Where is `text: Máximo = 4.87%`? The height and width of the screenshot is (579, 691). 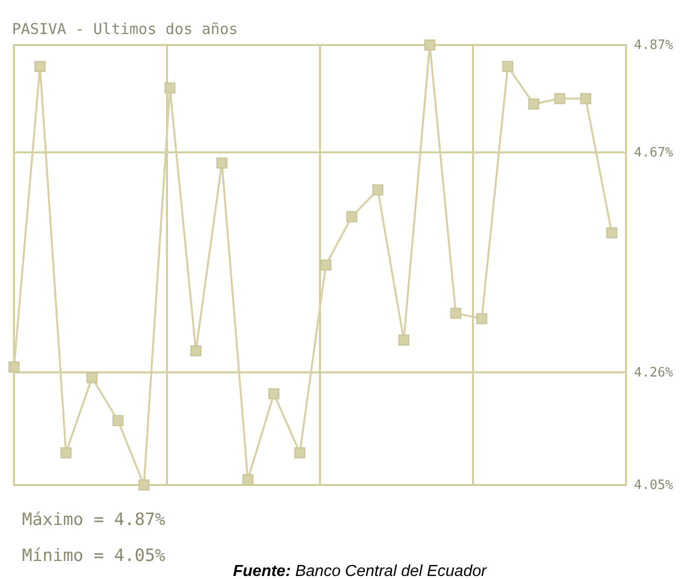
text: Máximo = 4.87% is located at coordinates (94, 520).